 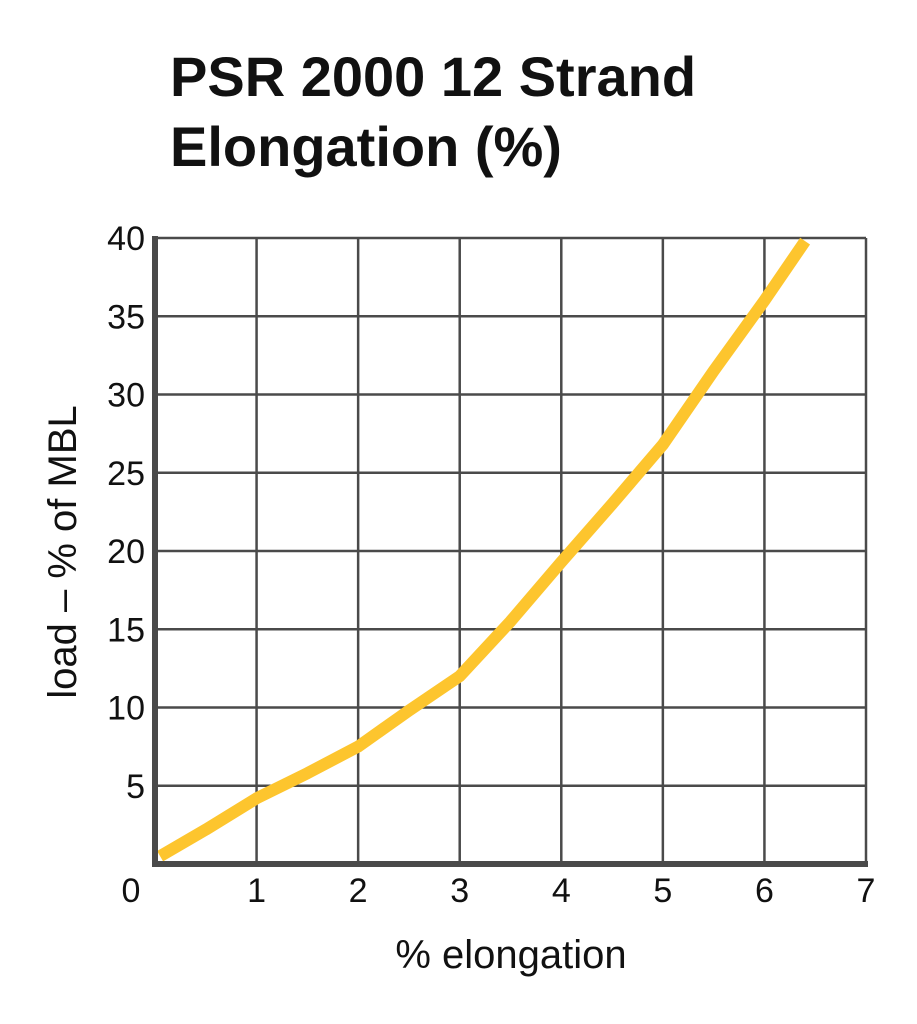 What do you see at coordinates (126, 317) in the screenshot?
I see `y-tick-label-35: 35` at bounding box center [126, 317].